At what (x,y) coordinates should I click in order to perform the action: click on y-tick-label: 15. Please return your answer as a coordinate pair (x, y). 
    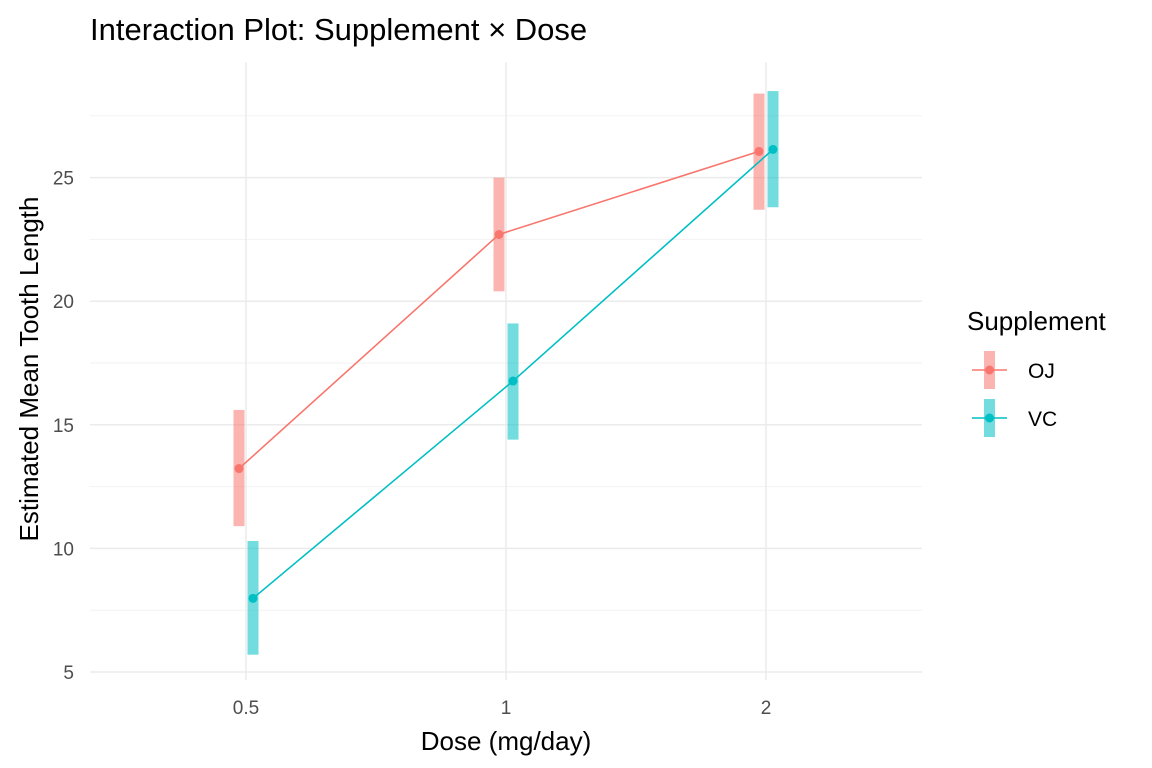
    Looking at the image, I should click on (63, 426).